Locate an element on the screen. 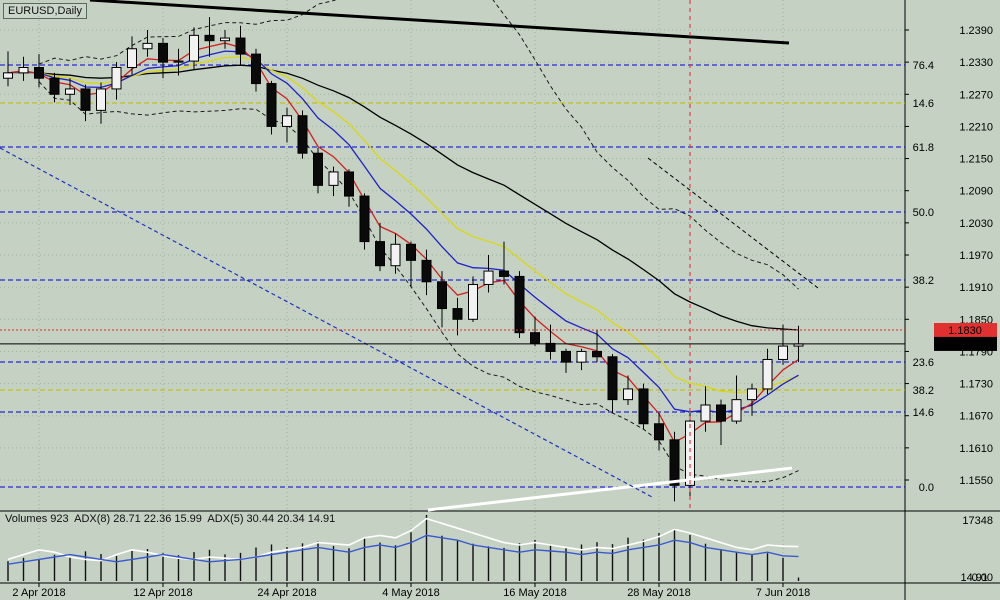 The image size is (1000, 600). fibonacci-level-label: 0.0 is located at coordinates (926, 488).